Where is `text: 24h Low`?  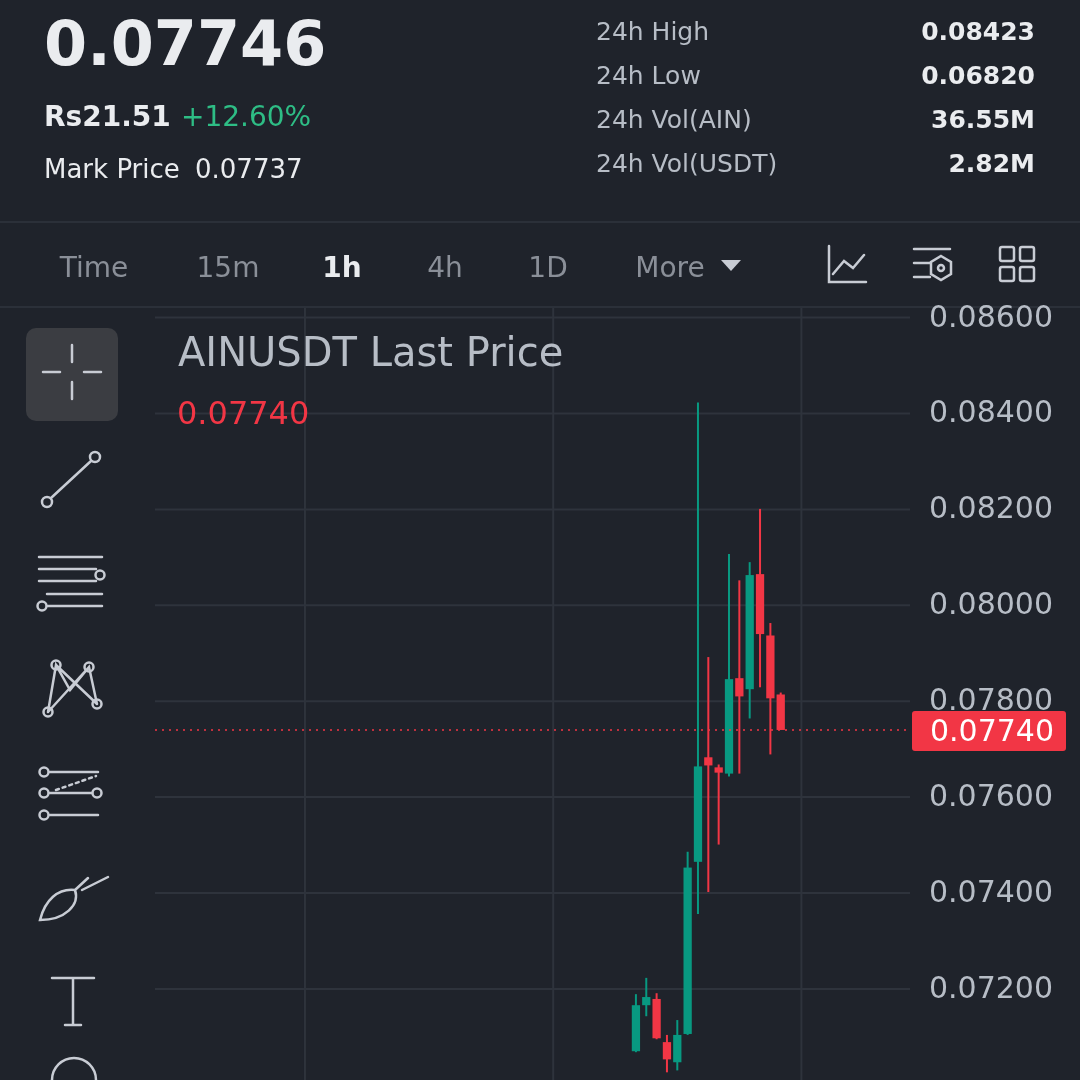
text: 24h Low is located at coordinates (648, 75).